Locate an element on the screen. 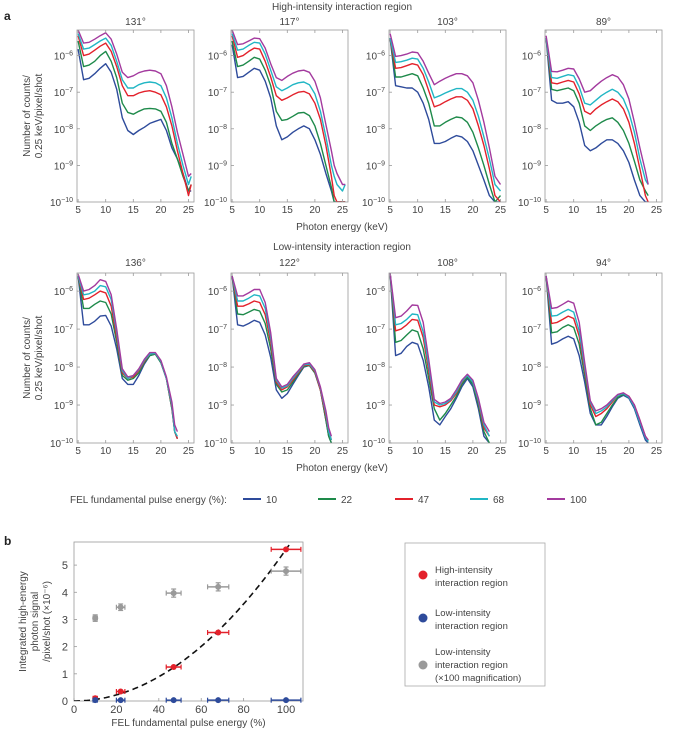 Image resolution: width=685 pixels, height=731 pixels. y-tick-label: 3 is located at coordinates (65, 620).